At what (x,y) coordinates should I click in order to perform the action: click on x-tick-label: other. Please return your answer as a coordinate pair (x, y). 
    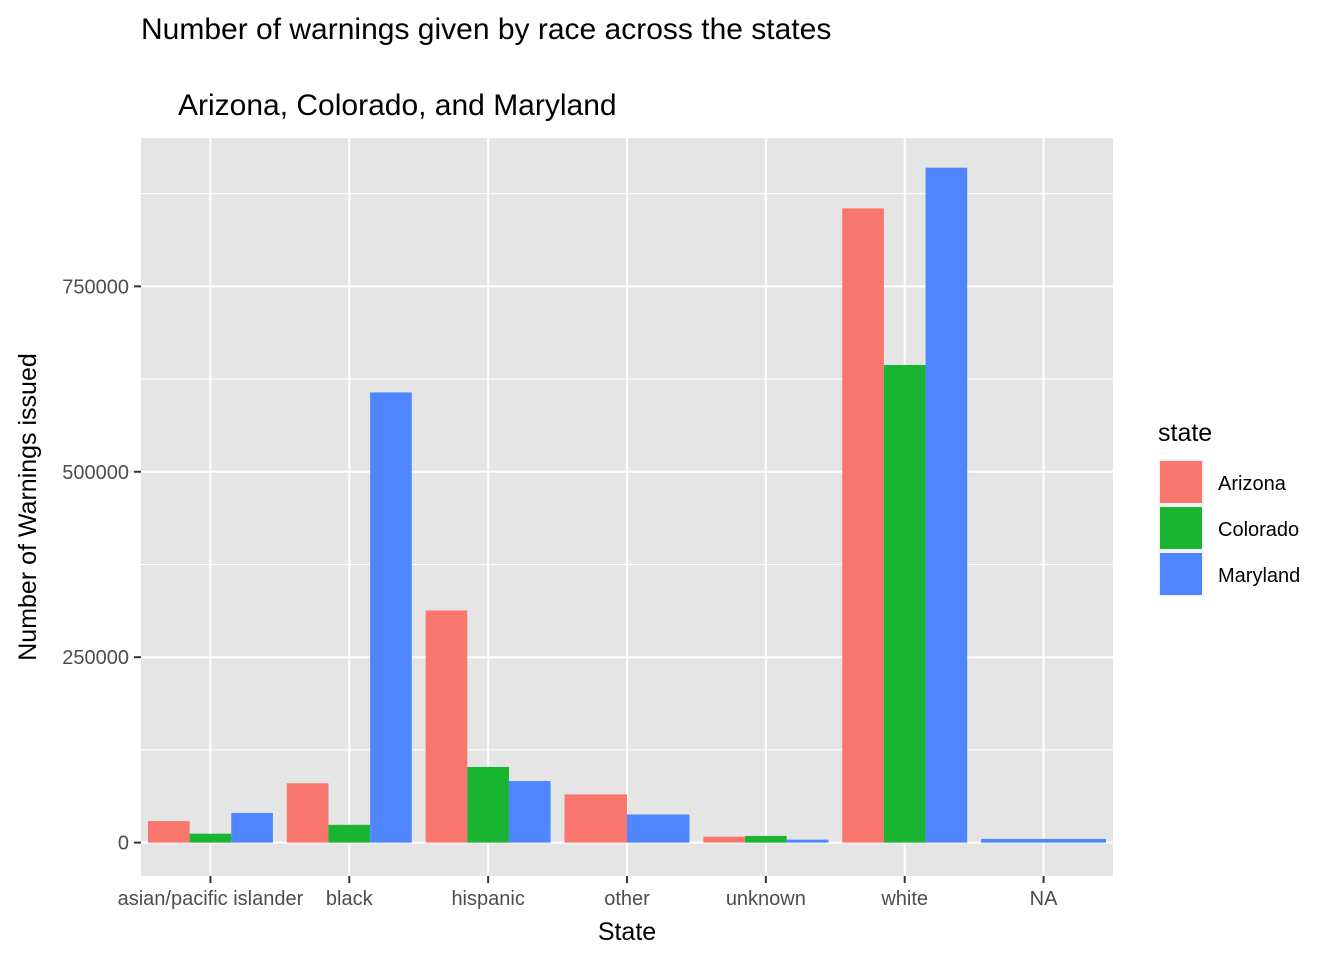
    Looking at the image, I should click on (627, 899).